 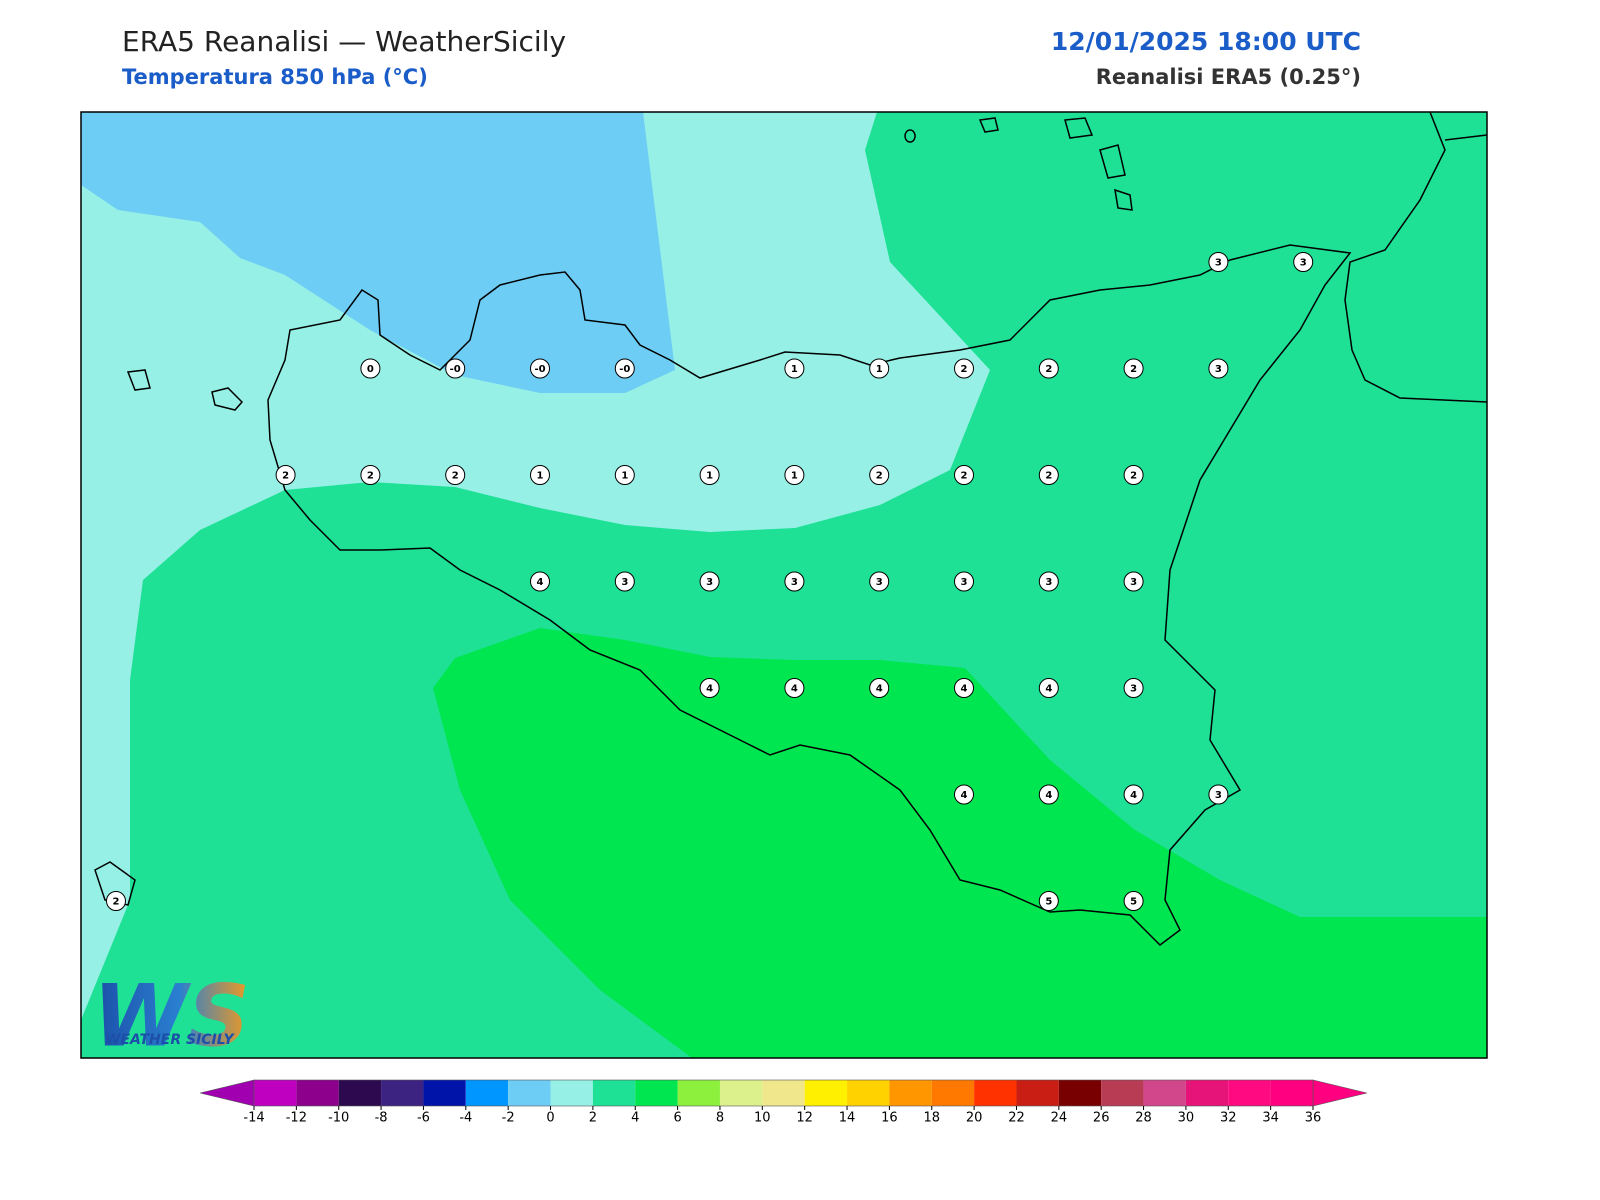 I want to click on colorbar-tick-label: 26, so click(x=1101, y=1118).